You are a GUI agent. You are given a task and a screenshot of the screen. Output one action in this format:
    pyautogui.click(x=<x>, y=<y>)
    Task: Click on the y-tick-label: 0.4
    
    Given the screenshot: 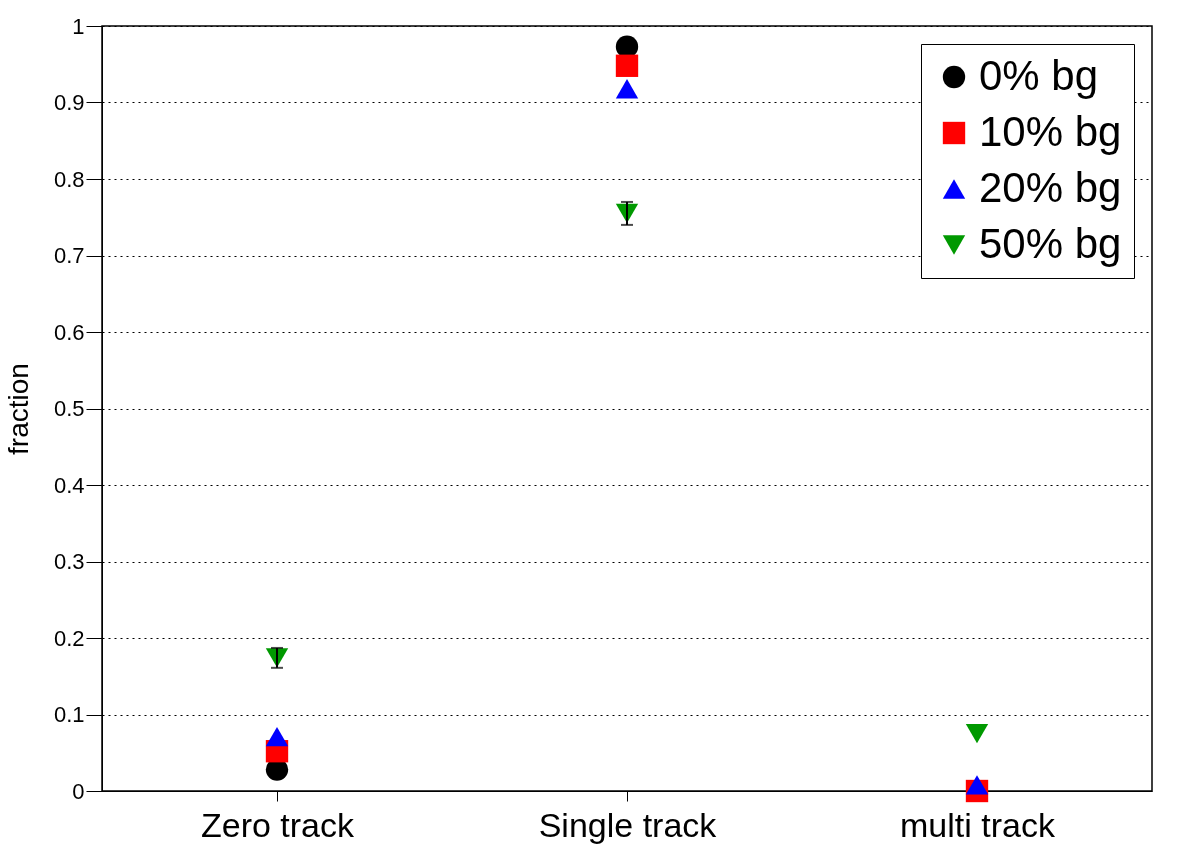 What is the action you would take?
    pyautogui.click(x=69, y=485)
    